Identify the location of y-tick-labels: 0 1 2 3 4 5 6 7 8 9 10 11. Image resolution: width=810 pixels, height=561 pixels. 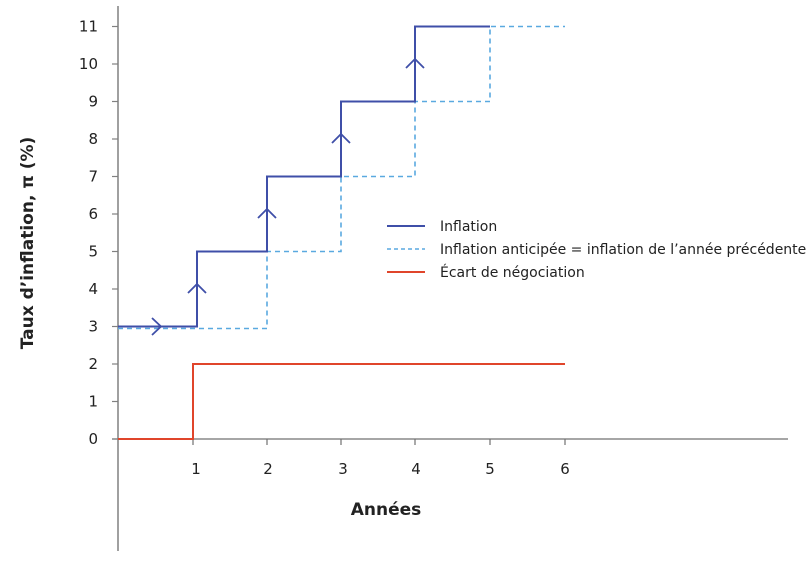
(88, 233).